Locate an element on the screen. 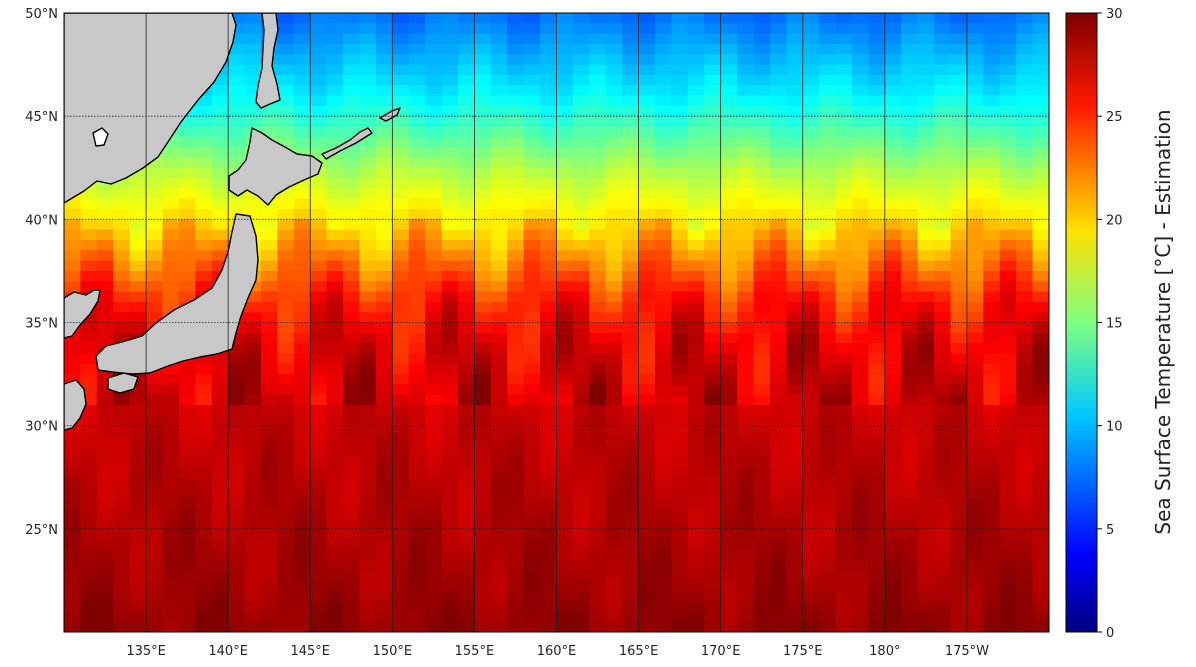 Image resolution: width=1196 pixels, height=667 pixels. colorbar-tick-label: 5 is located at coordinates (1110, 530).